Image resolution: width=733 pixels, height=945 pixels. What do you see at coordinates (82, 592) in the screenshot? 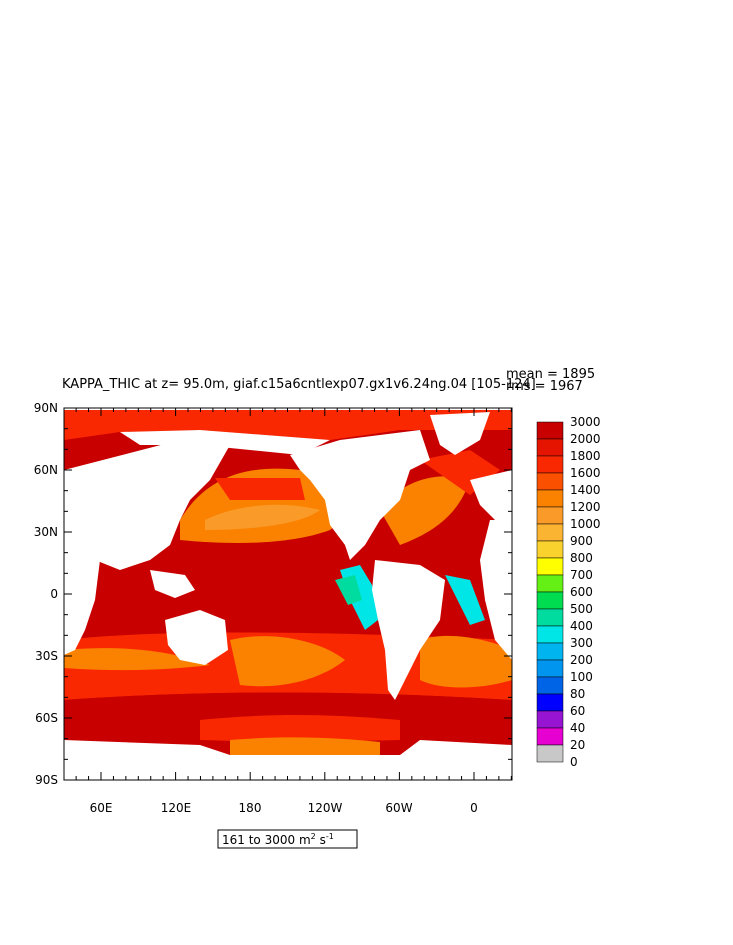
I see `africa-east` at bounding box center [82, 592].